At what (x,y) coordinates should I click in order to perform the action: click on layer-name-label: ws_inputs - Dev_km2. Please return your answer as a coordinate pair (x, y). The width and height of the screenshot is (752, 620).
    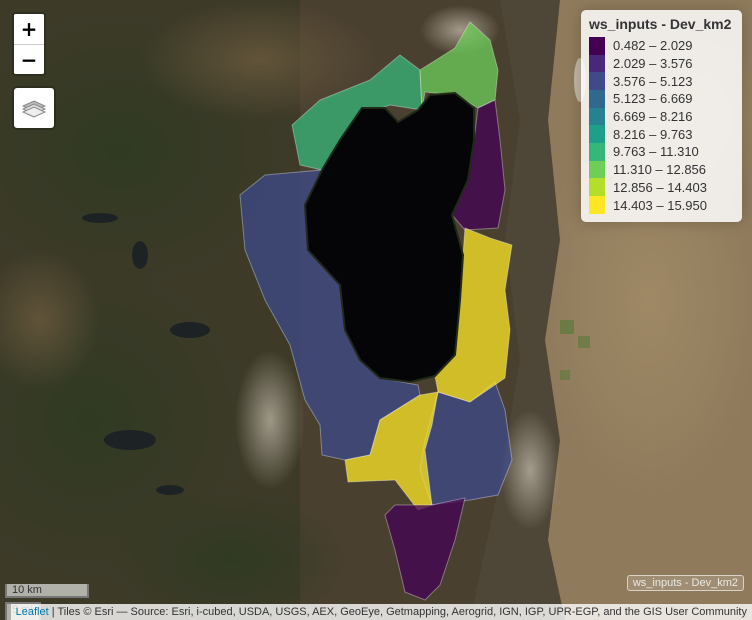
    Looking at the image, I should click on (685, 583).